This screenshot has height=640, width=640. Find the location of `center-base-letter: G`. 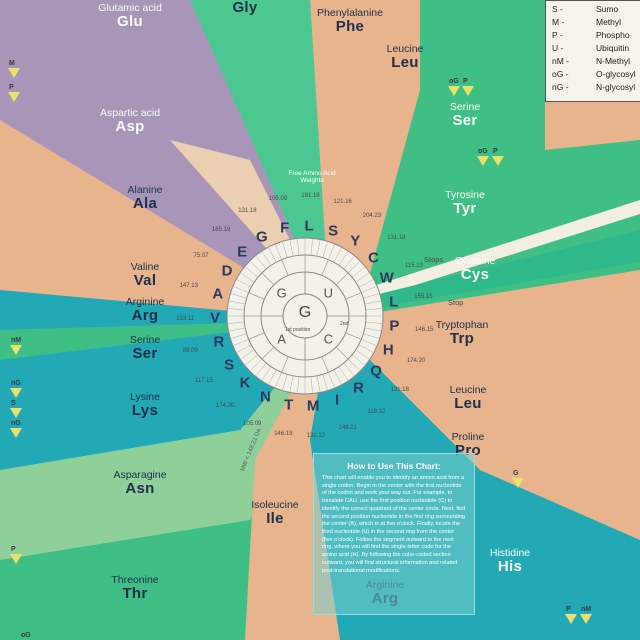

center-base-letter: G is located at coordinates (305, 312).